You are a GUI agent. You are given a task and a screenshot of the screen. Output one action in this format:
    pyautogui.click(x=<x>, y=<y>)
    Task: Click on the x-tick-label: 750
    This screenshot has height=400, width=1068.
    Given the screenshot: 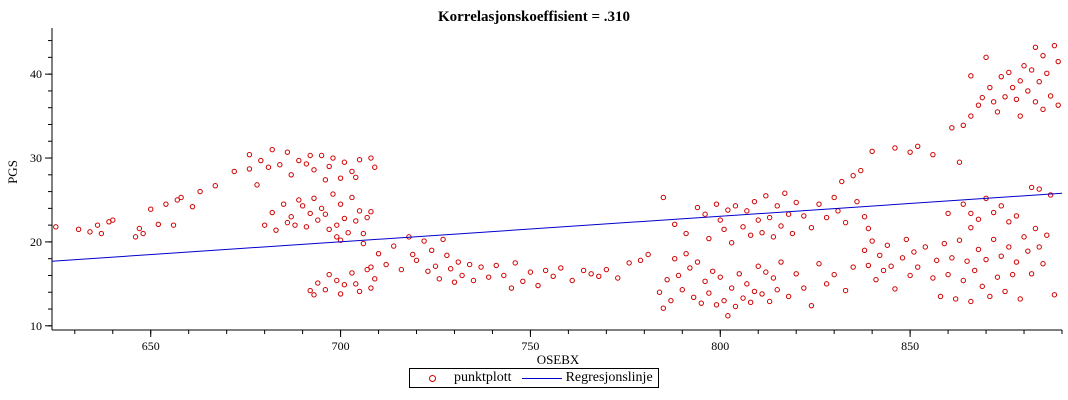 What is the action you would take?
    pyautogui.click(x=530, y=346)
    